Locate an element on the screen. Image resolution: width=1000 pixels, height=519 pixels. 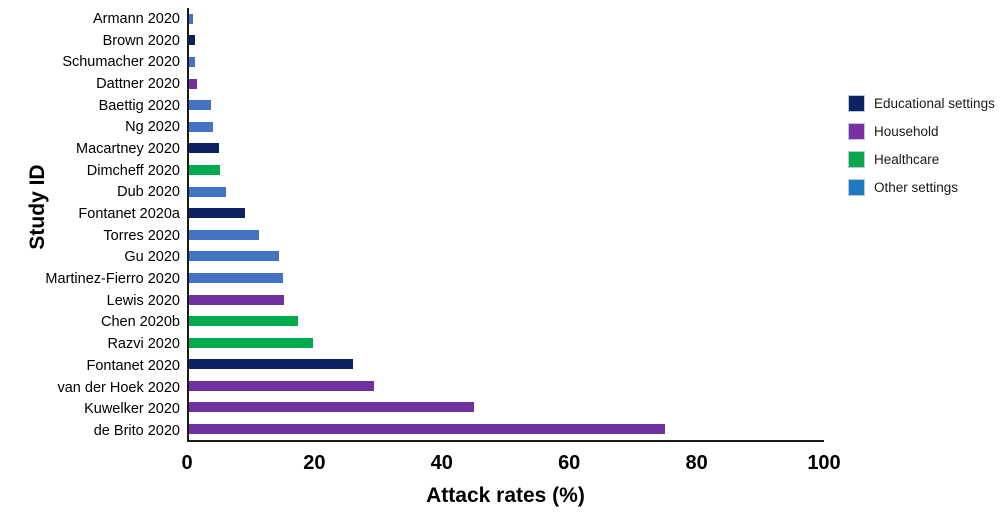
legend-label: Educational settings is located at coordinates (934, 103).